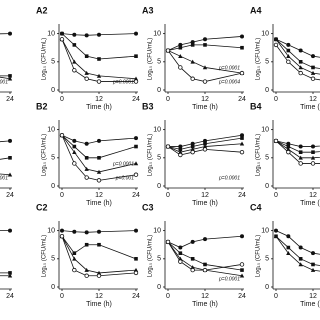  I want to click on annotation: p=0.001, so click(4, 178).